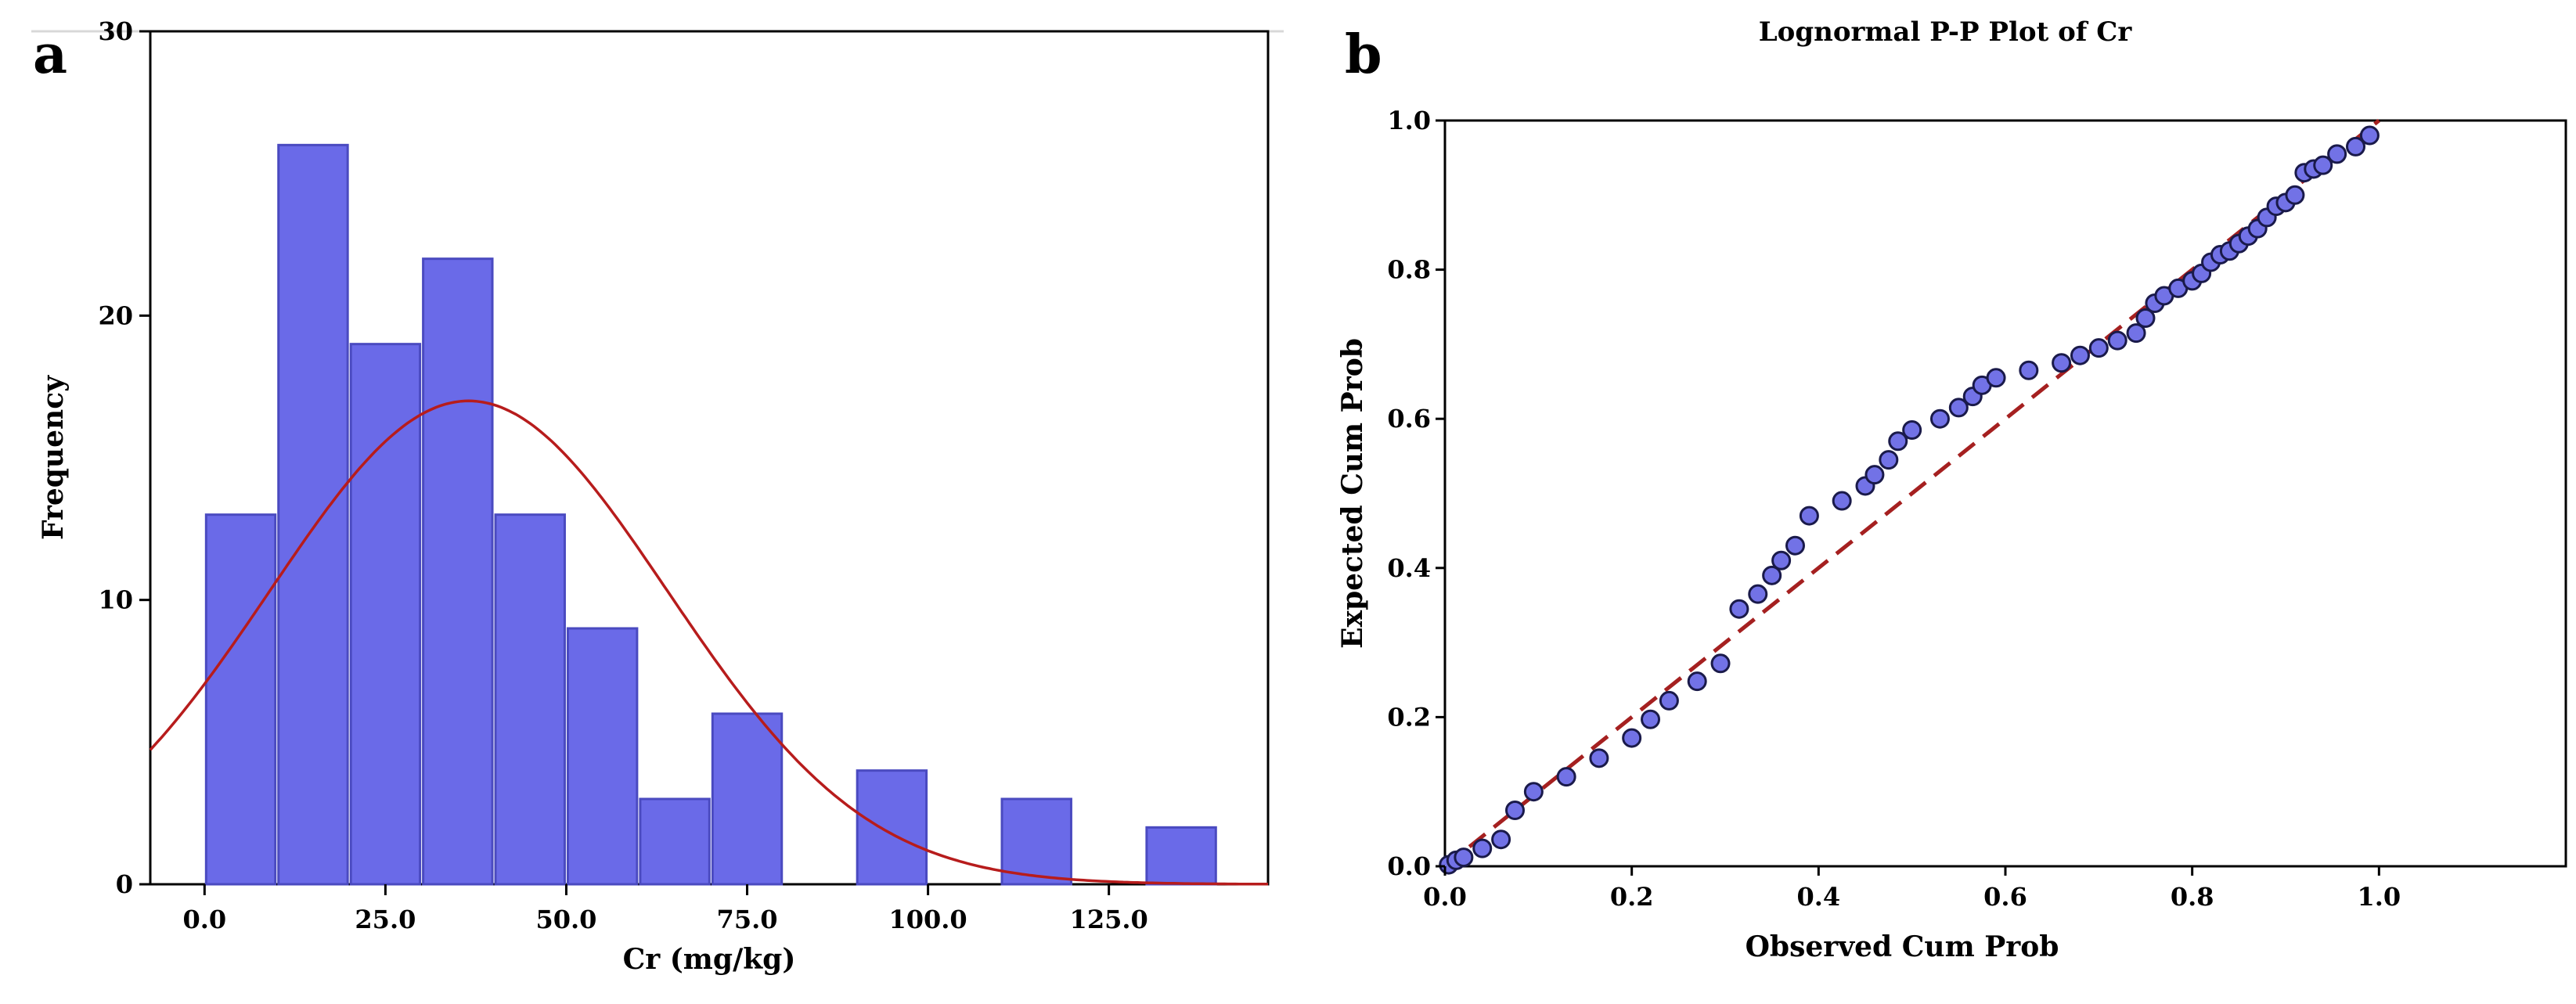 The height and width of the screenshot is (1004, 2576). I want to click on x-axis-label: Observed Cum Prob, so click(1902, 946).